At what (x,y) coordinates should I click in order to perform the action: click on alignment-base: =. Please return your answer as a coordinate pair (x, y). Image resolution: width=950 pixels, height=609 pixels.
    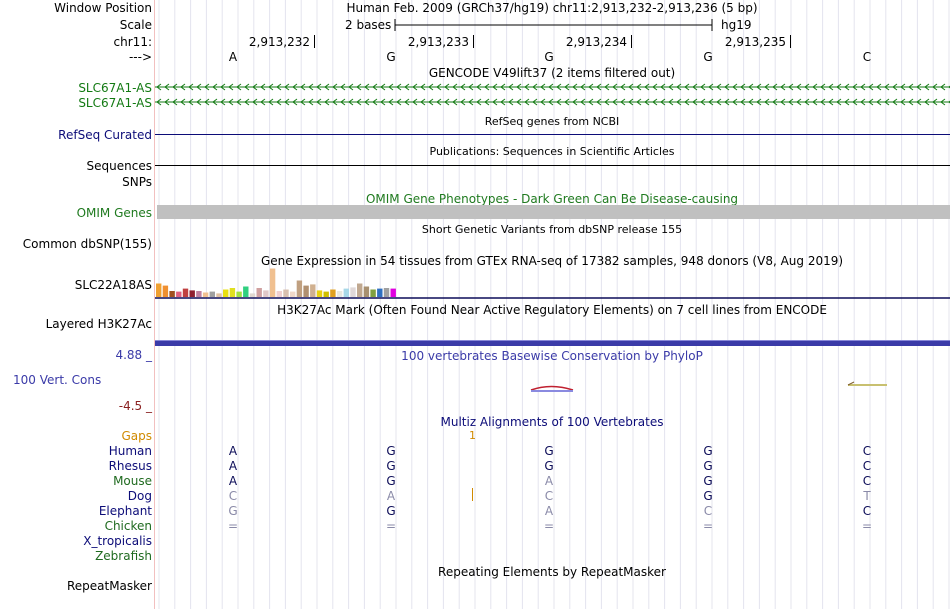
    Looking at the image, I should click on (708, 526).